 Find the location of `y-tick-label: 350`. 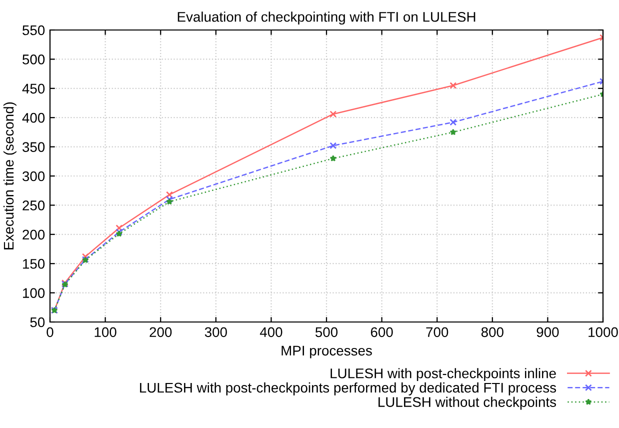

y-tick-label: 350 is located at coordinates (33, 147).